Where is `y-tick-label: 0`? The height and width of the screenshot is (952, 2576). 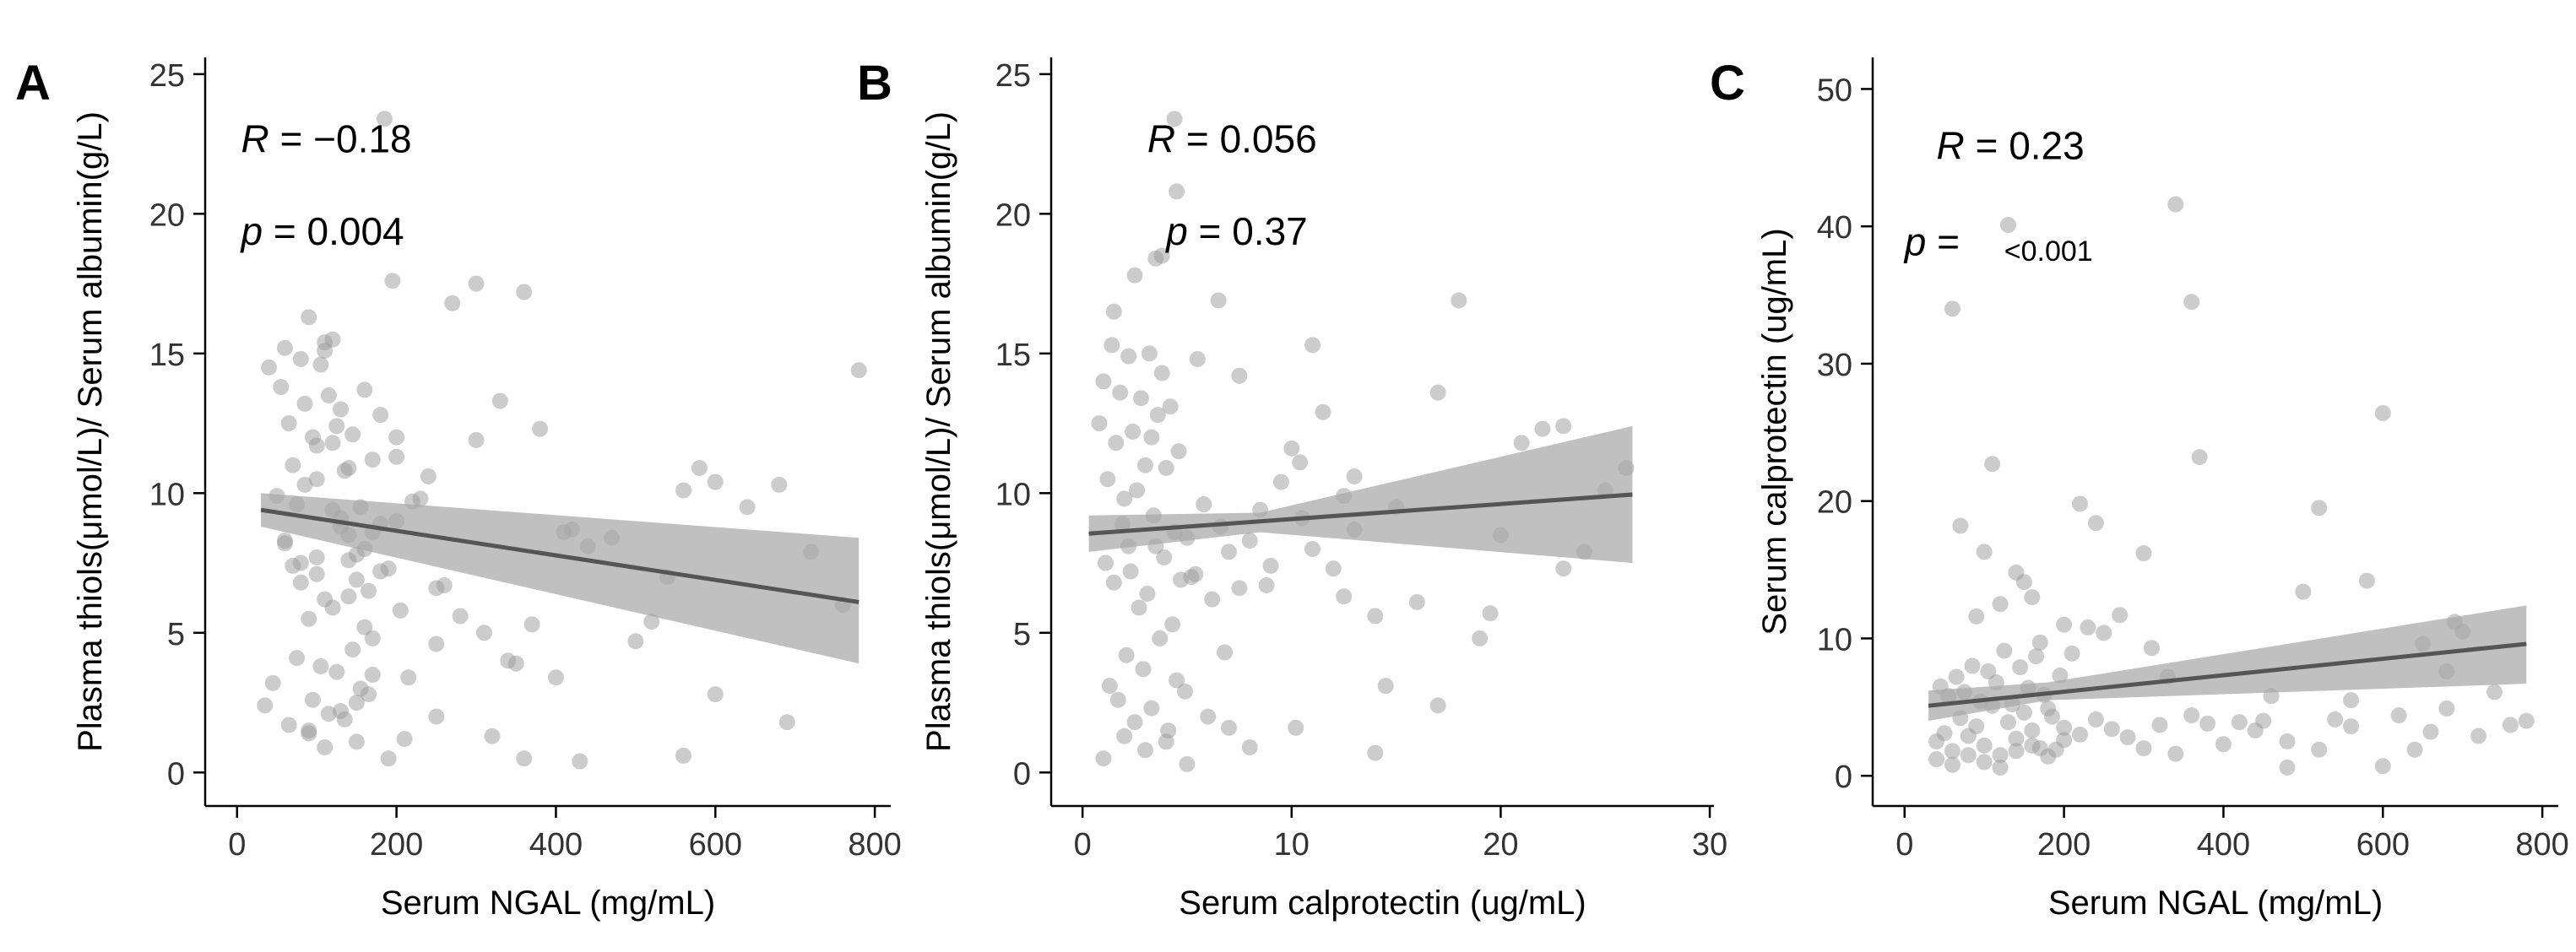 y-tick-label: 0 is located at coordinates (1844, 777).